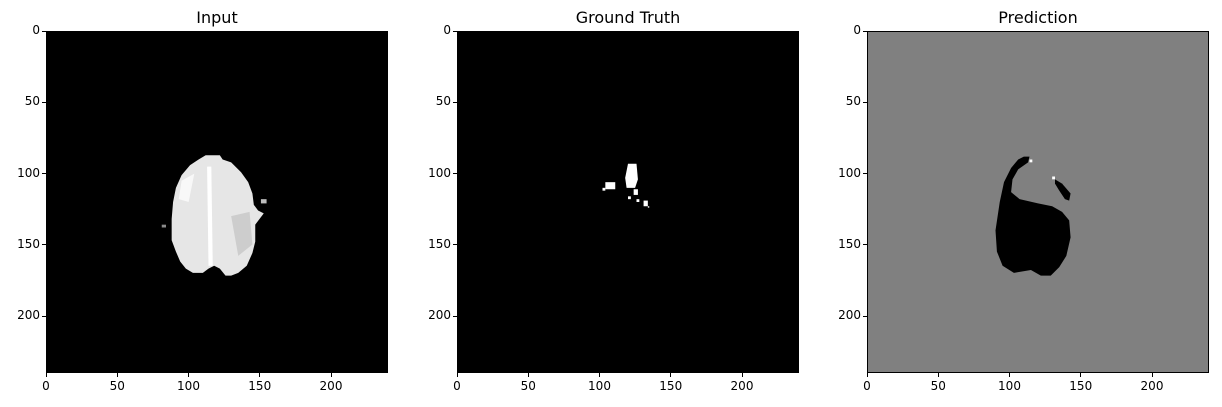 This screenshot has width=1222, height=407. Describe the element at coordinates (217, 17) in the screenshot. I see `panel-title: Input` at that location.